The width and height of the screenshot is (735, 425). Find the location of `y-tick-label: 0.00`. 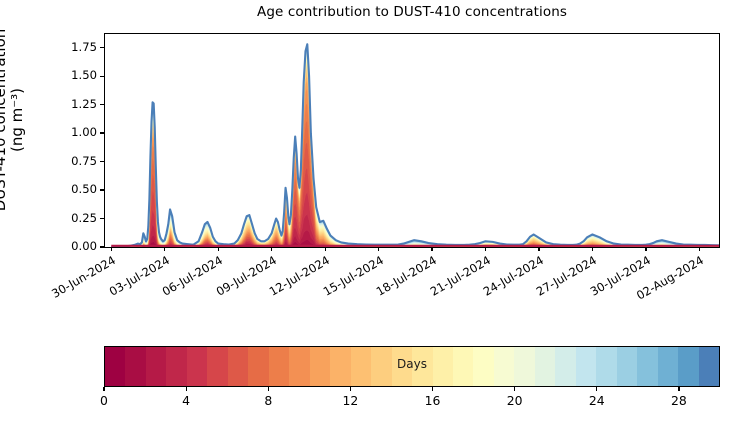

y-tick-label: 0.00 is located at coordinates (84, 246).